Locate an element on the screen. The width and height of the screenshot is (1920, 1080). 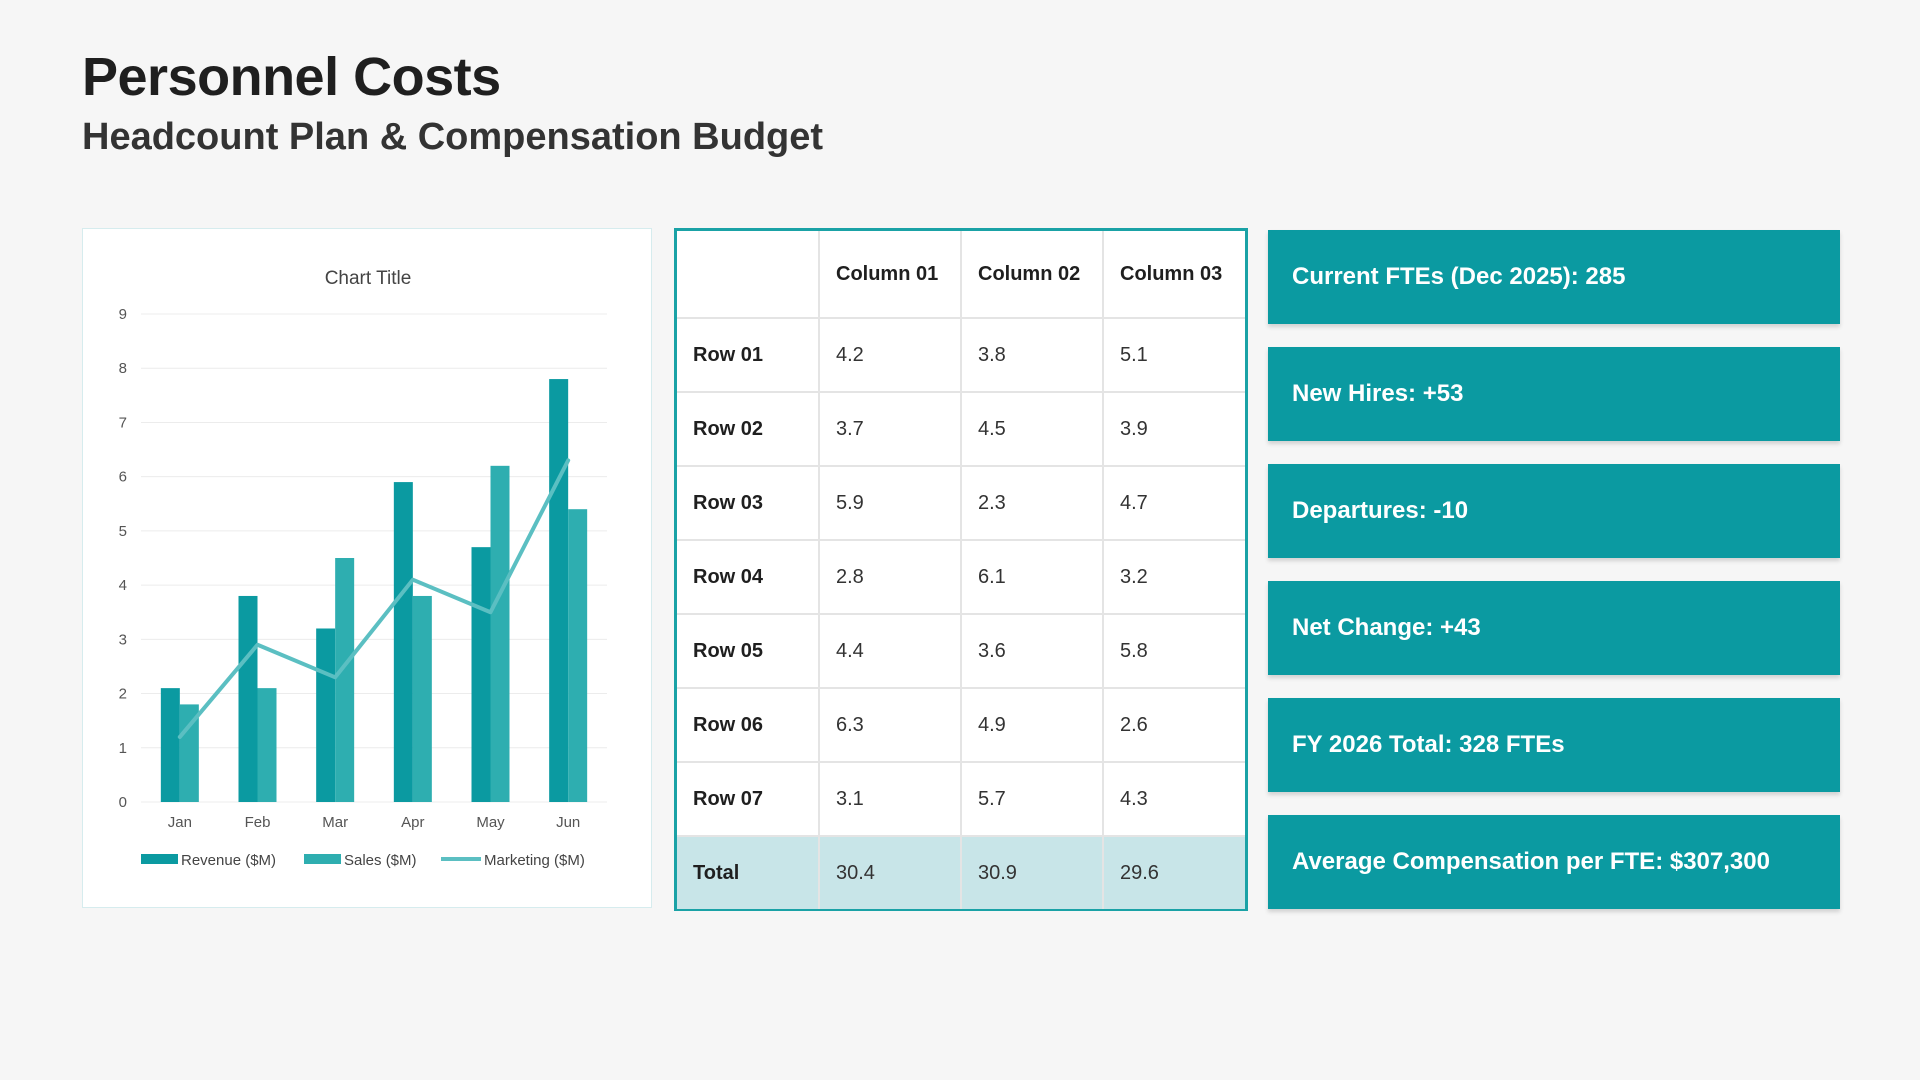
row-label: Row 05 is located at coordinates (748, 651).